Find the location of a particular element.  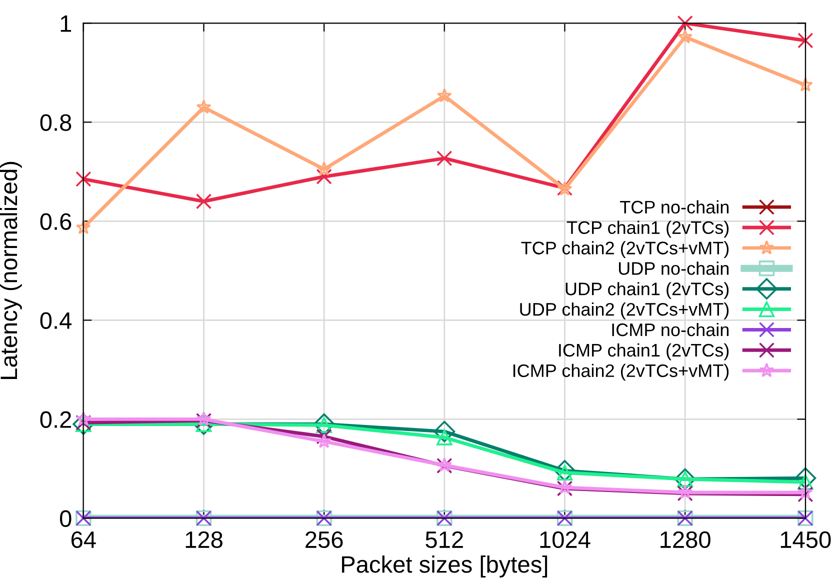

x-tick-label: 64 is located at coordinates (83, 539).